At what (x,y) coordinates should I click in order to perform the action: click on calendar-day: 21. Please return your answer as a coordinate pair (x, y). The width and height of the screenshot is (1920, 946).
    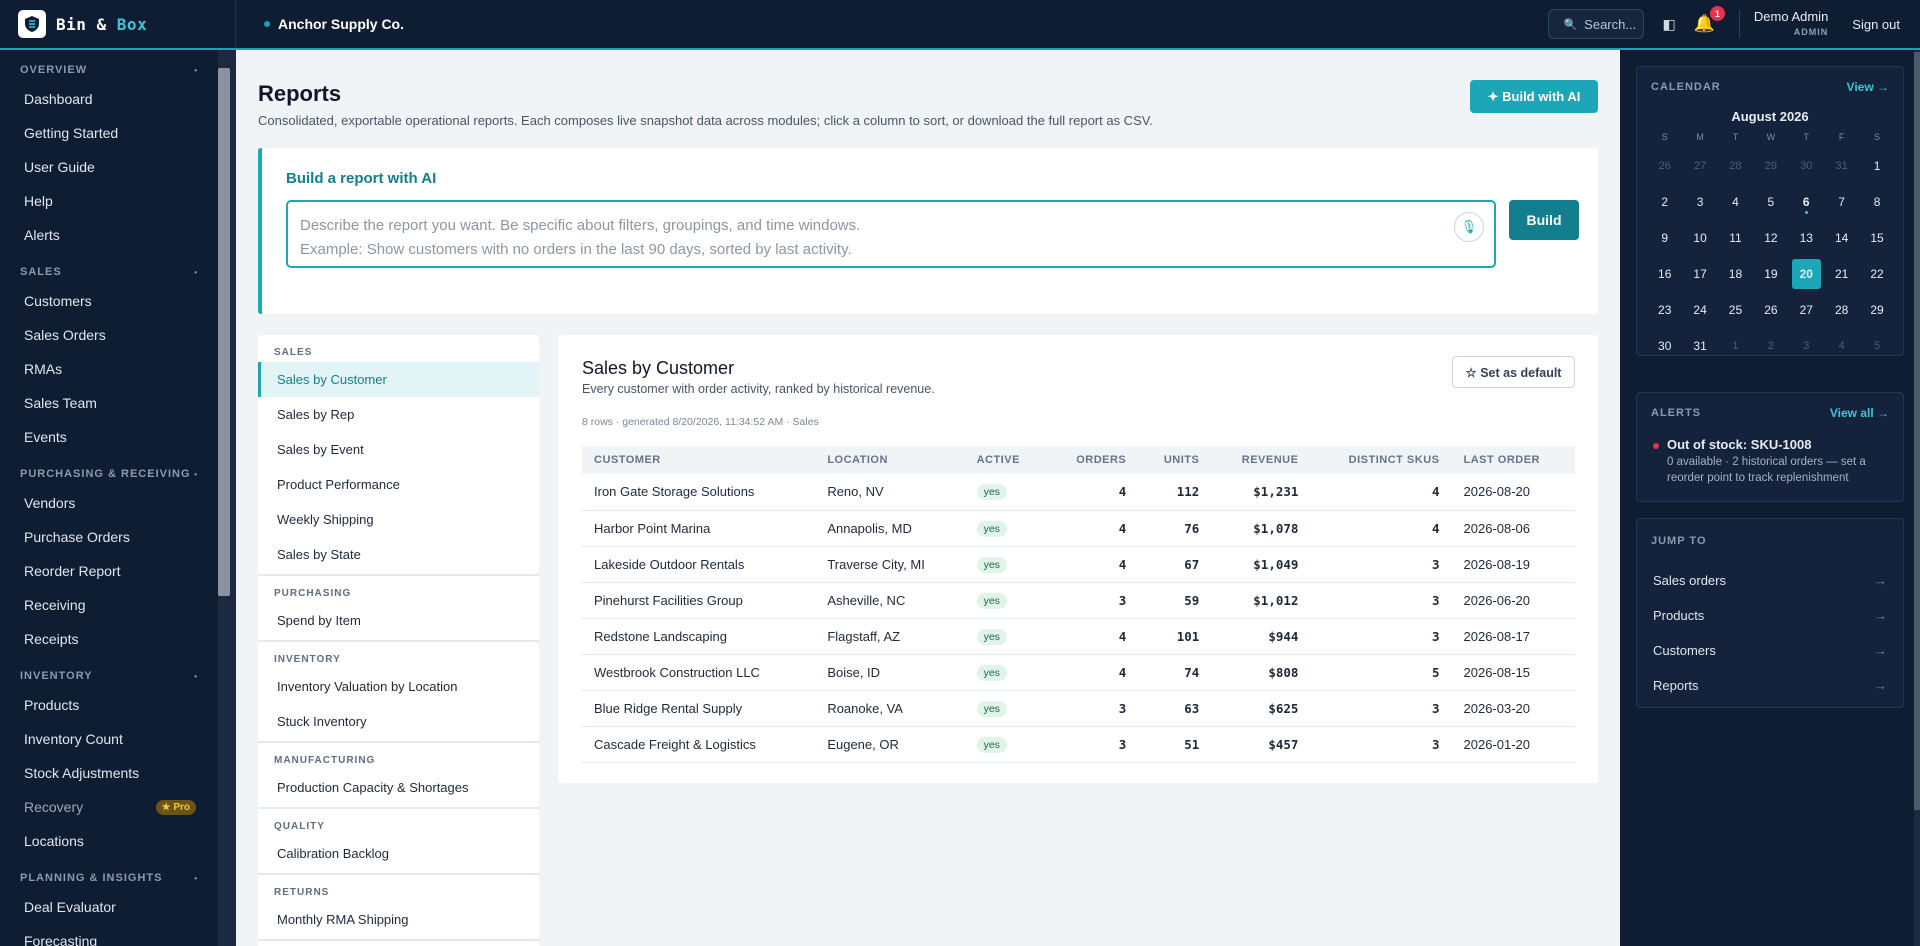
    Looking at the image, I should click on (1841, 274).